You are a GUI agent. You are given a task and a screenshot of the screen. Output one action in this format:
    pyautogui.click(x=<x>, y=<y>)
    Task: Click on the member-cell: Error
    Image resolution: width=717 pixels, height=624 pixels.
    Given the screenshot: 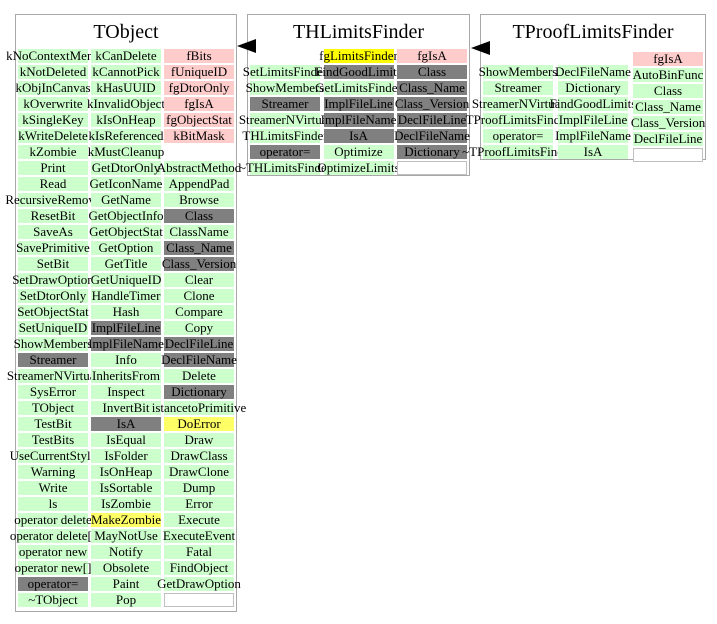 What is the action you would take?
    pyautogui.click(x=199, y=504)
    